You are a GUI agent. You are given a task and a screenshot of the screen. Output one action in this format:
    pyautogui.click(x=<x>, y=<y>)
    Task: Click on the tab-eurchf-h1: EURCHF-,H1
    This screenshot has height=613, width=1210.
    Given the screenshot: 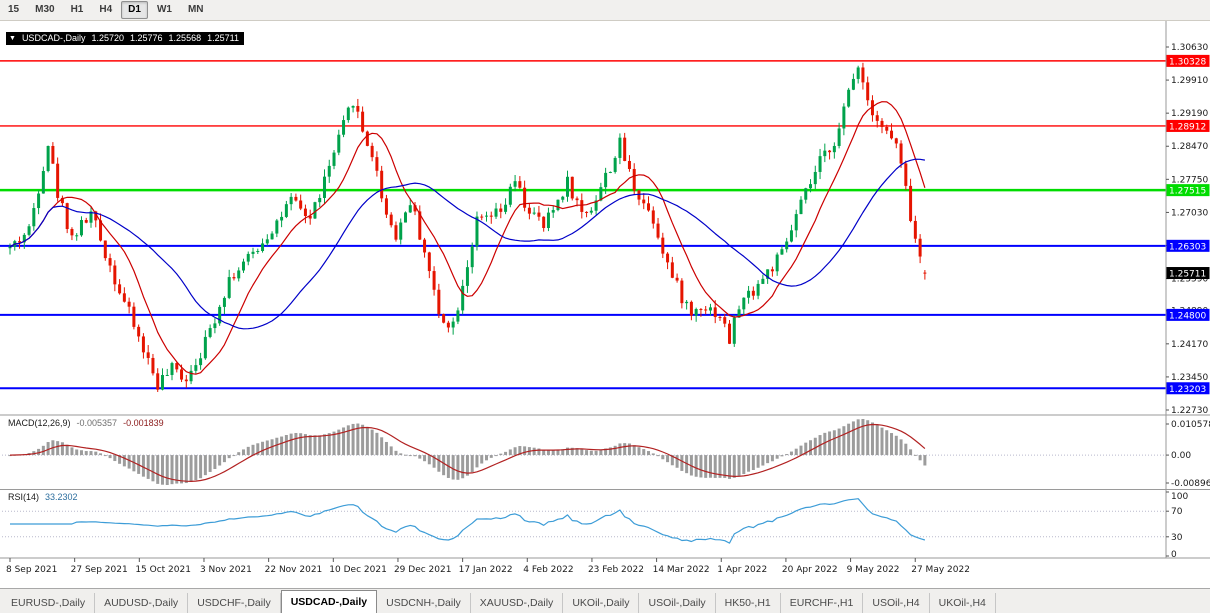 What is the action you would take?
    pyautogui.click(x=822, y=603)
    